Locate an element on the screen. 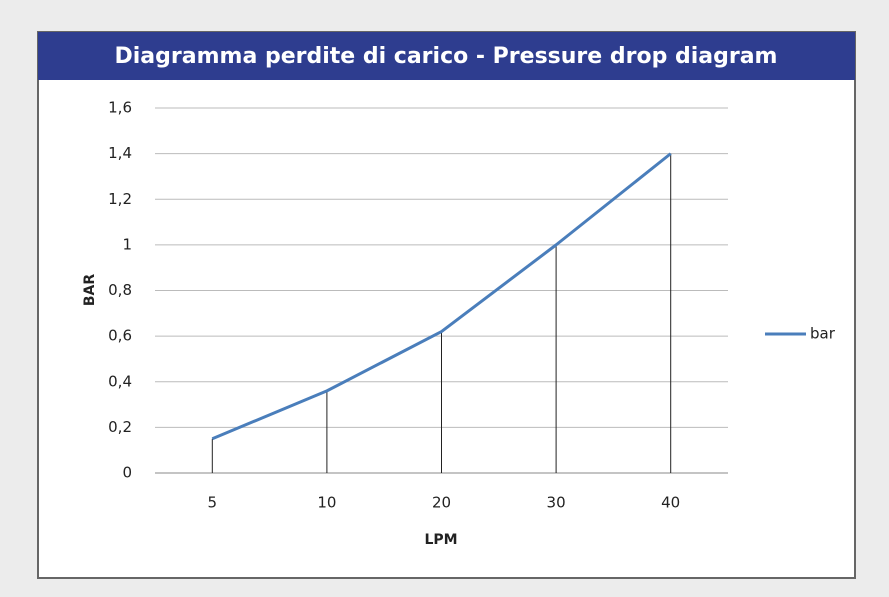 Image resolution: width=889 pixels, height=597 pixels. y-tick-label: 1,6 is located at coordinates (120, 108).